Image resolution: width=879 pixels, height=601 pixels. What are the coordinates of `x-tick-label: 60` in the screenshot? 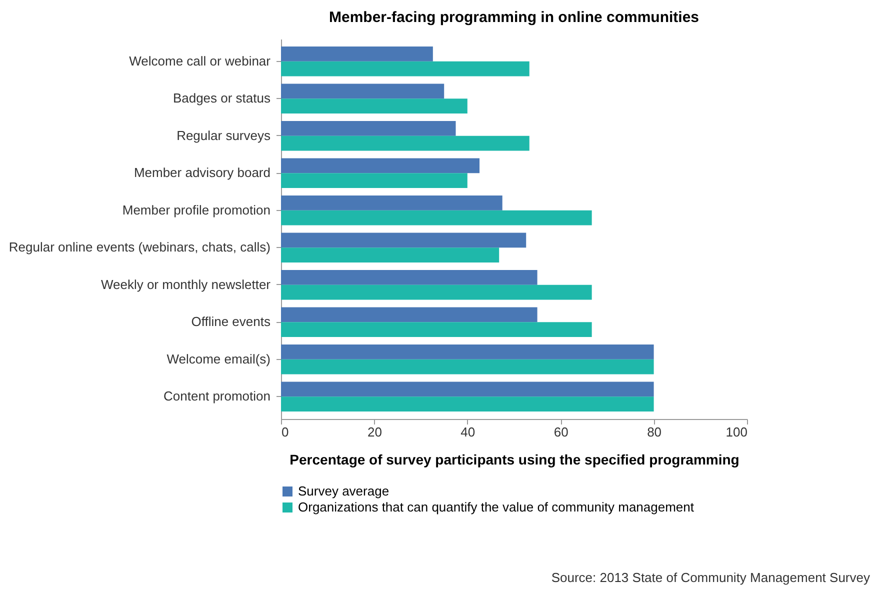 It's located at (561, 432).